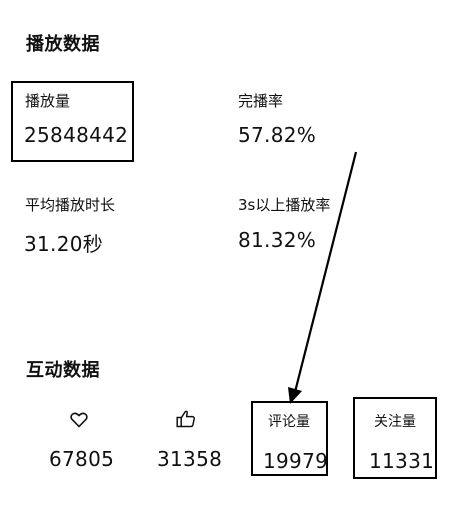 The image size is (476, 524). I want to click on interaction-data-title: 互动数据, so click(63, 370).